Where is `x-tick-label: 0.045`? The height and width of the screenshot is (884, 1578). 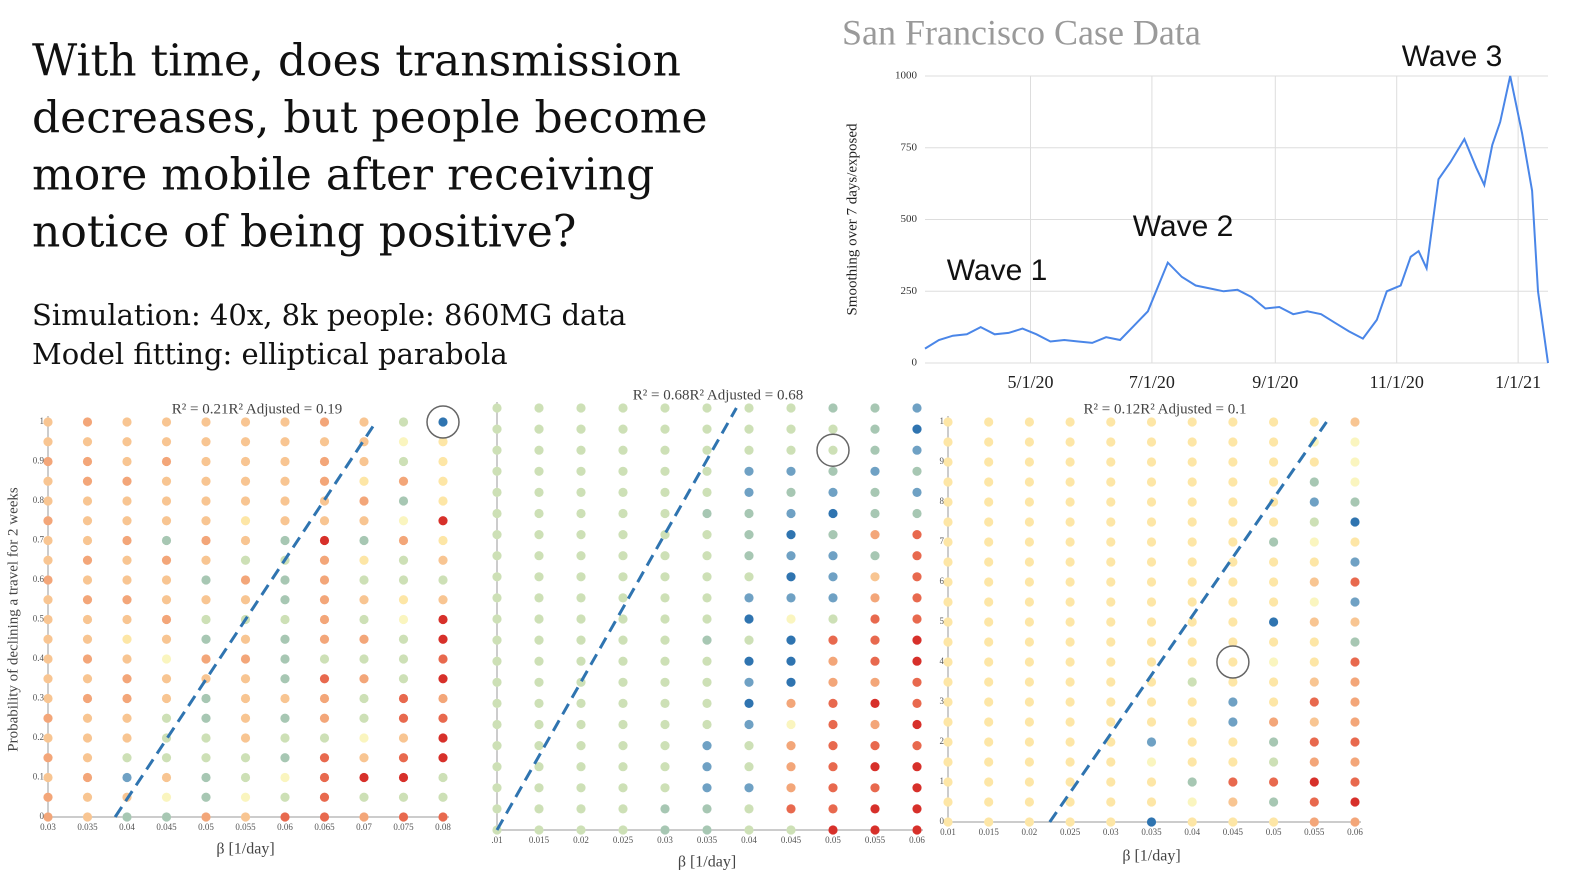
x-tick-label: 0.045 is located at coordinates (166, 827).